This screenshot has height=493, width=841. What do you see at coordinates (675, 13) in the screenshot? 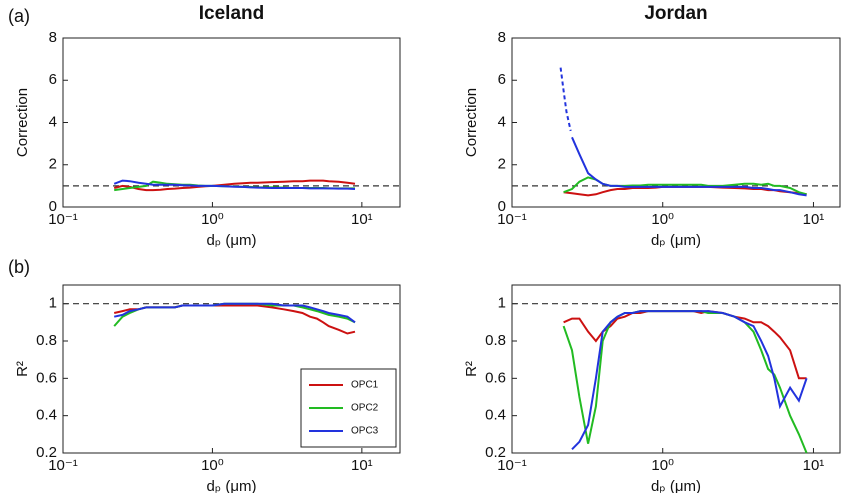
I see `chart-title: Jordan` at bounding box center [675, 13].